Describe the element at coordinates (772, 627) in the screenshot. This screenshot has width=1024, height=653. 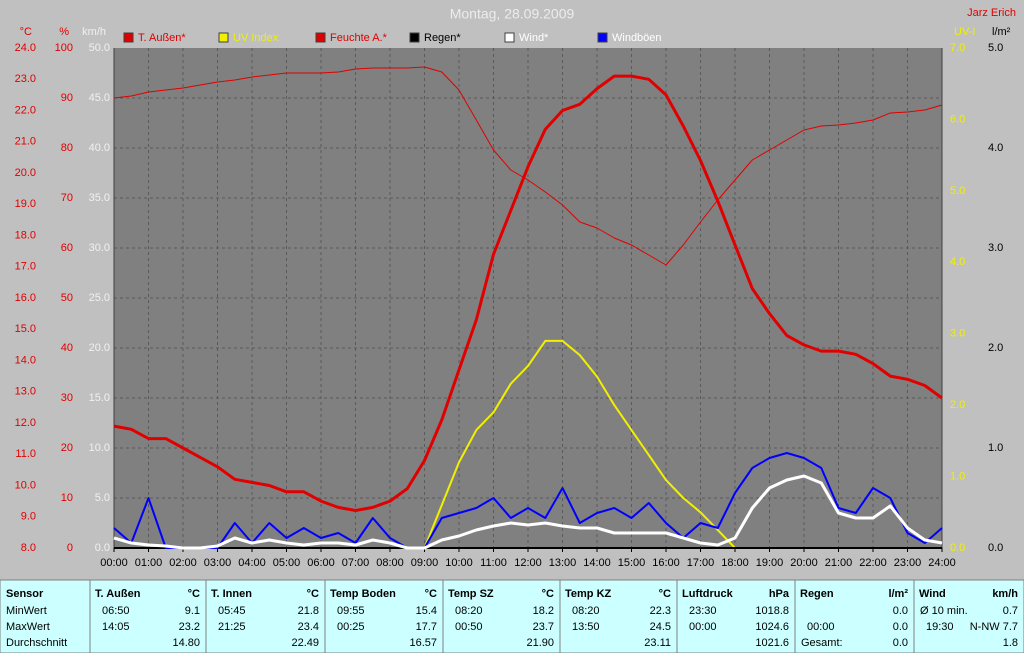
I see `cell-value: 1024.6` at that location.